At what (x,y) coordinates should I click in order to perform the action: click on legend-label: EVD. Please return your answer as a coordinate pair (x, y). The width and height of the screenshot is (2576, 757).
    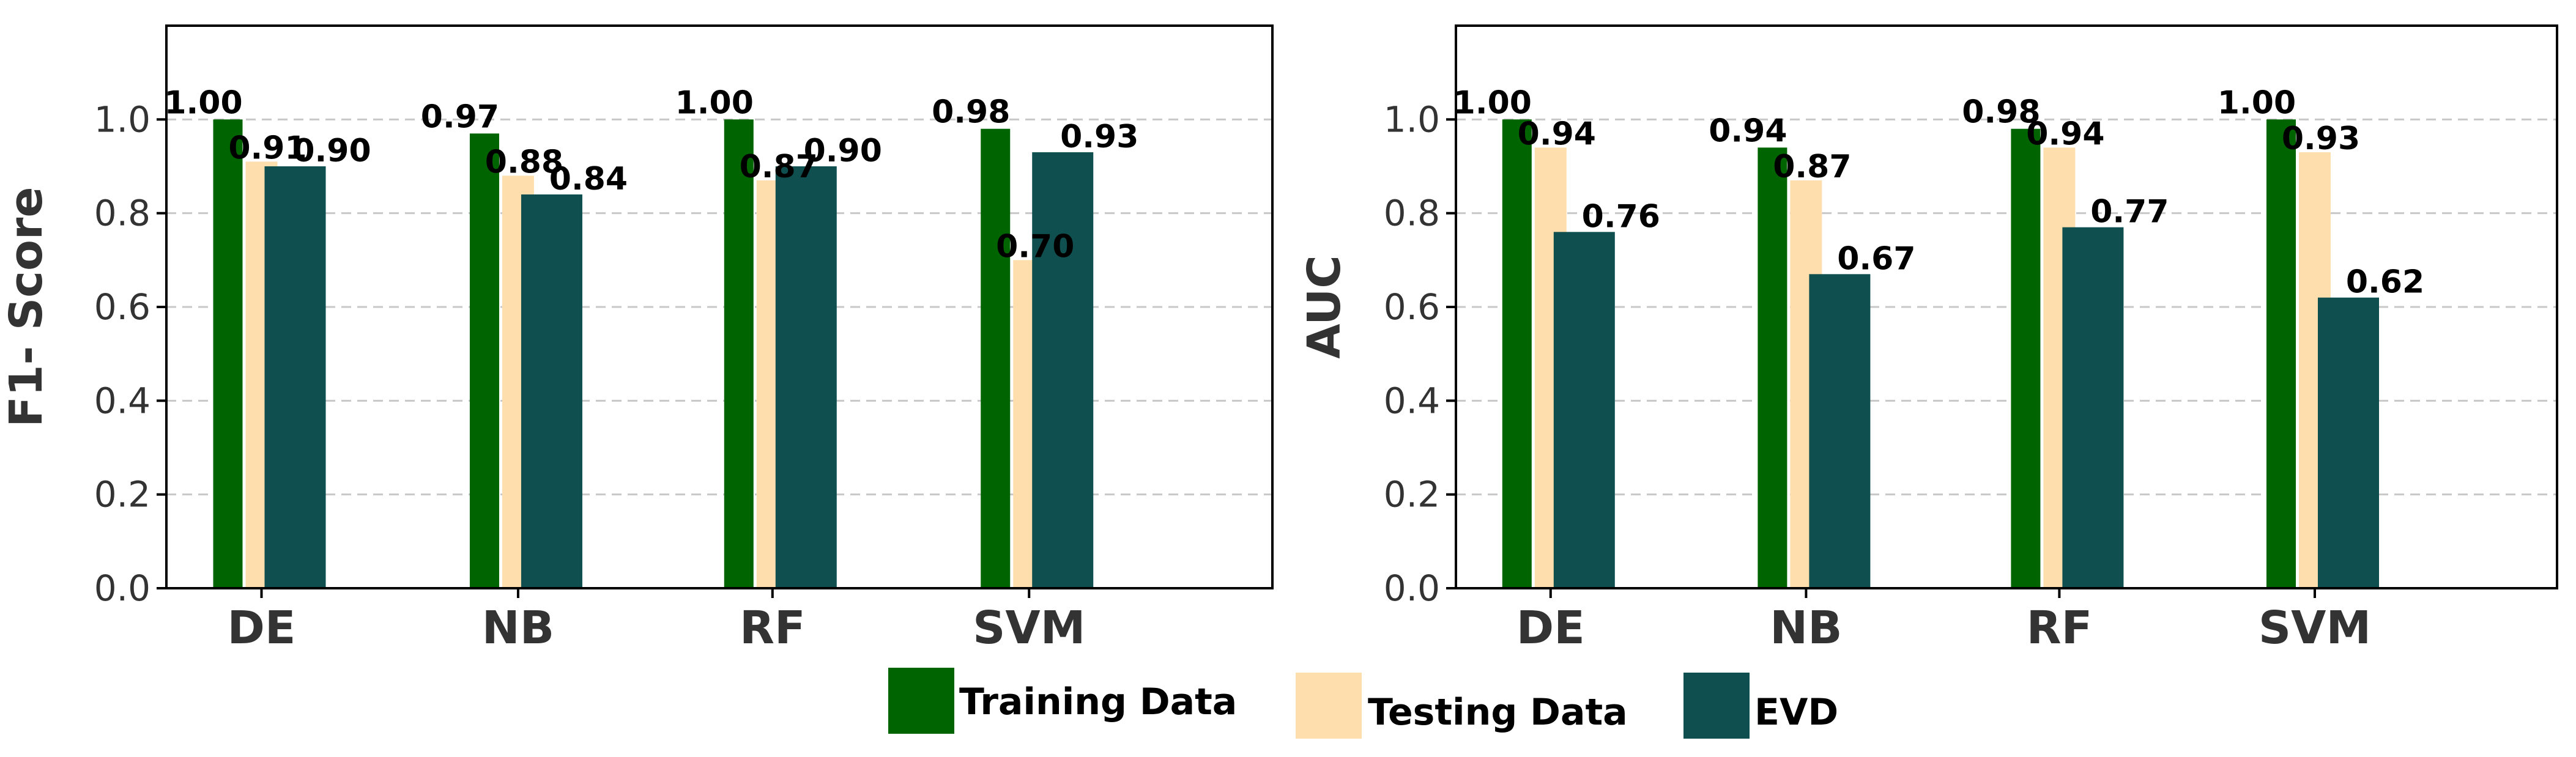
    Looking at the image, I should click on (1796, 712).